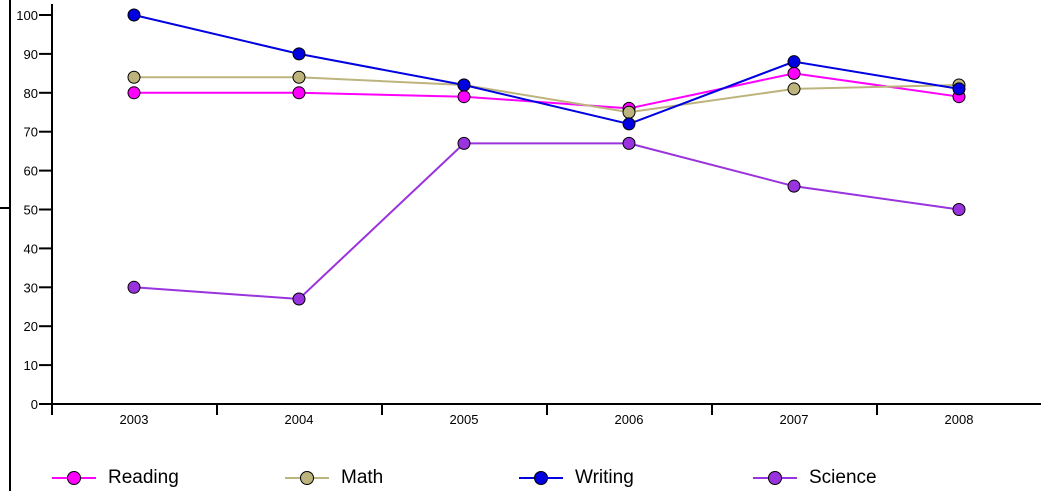 The image size is (1041, 491). I want to click on legend-label: Math, so click(362, 477).